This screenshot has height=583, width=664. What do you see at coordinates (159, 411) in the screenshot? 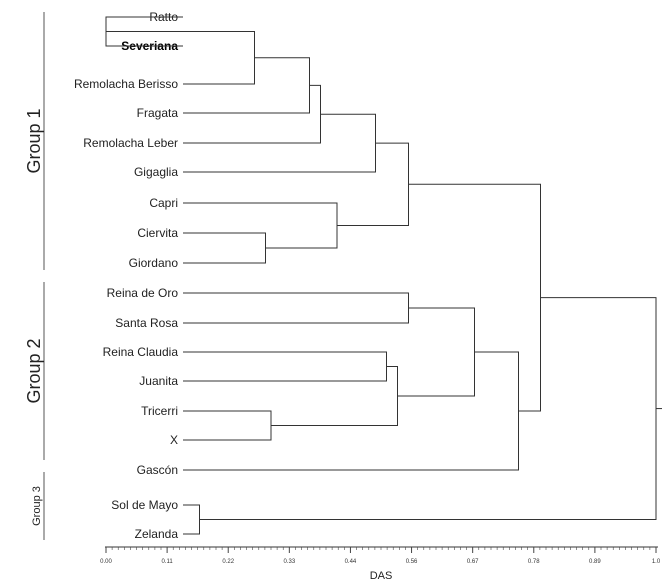
I see `leaf-label: Tricerri` at bounding box center [159, 411].